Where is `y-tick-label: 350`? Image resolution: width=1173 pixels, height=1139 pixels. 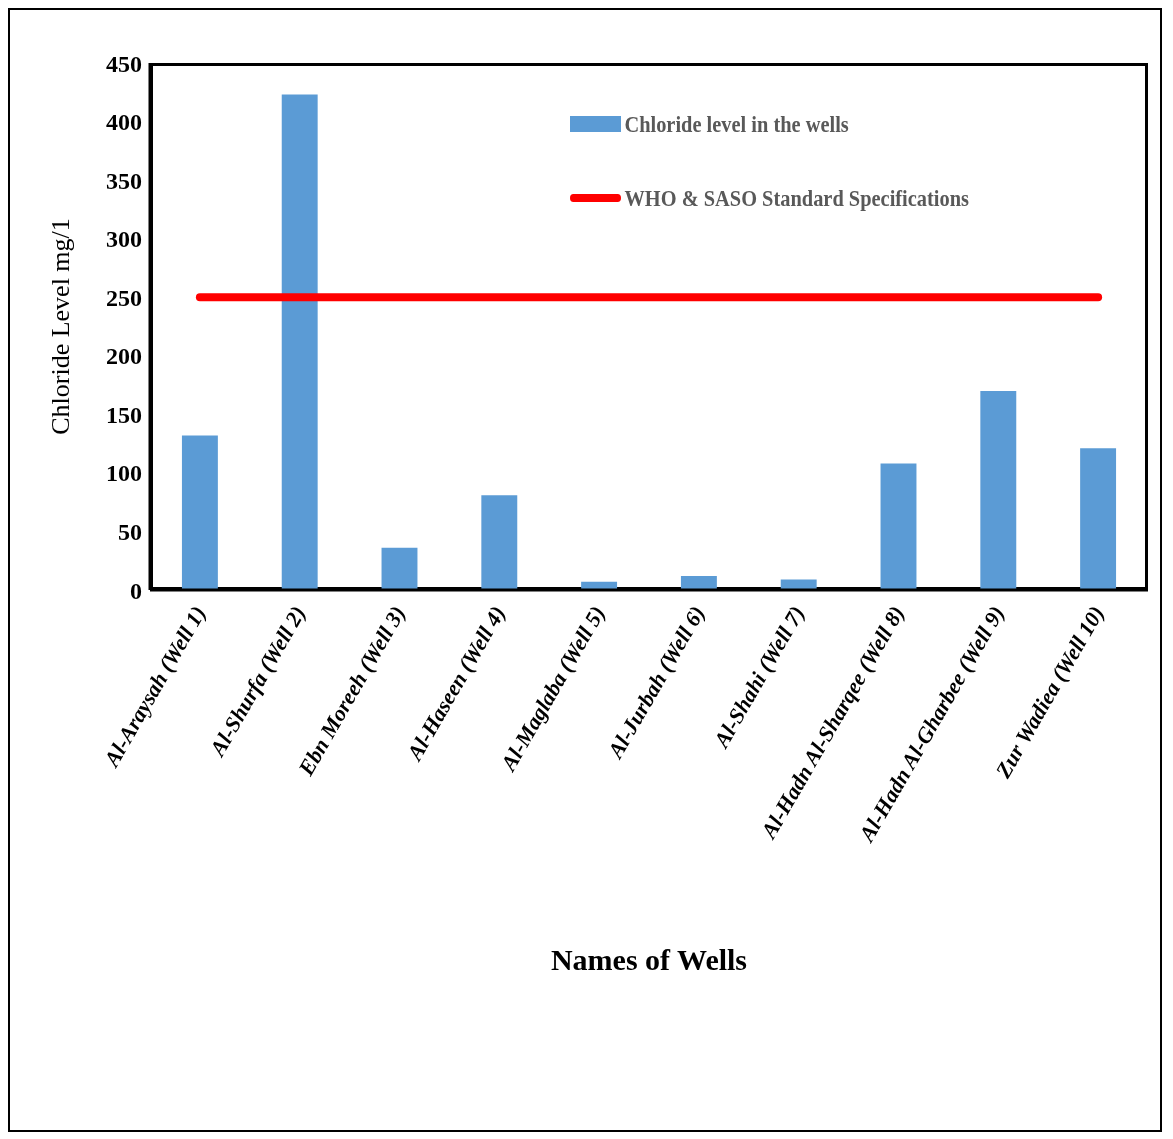
y-tick-label: 350 is located at coordinates (124, 180).